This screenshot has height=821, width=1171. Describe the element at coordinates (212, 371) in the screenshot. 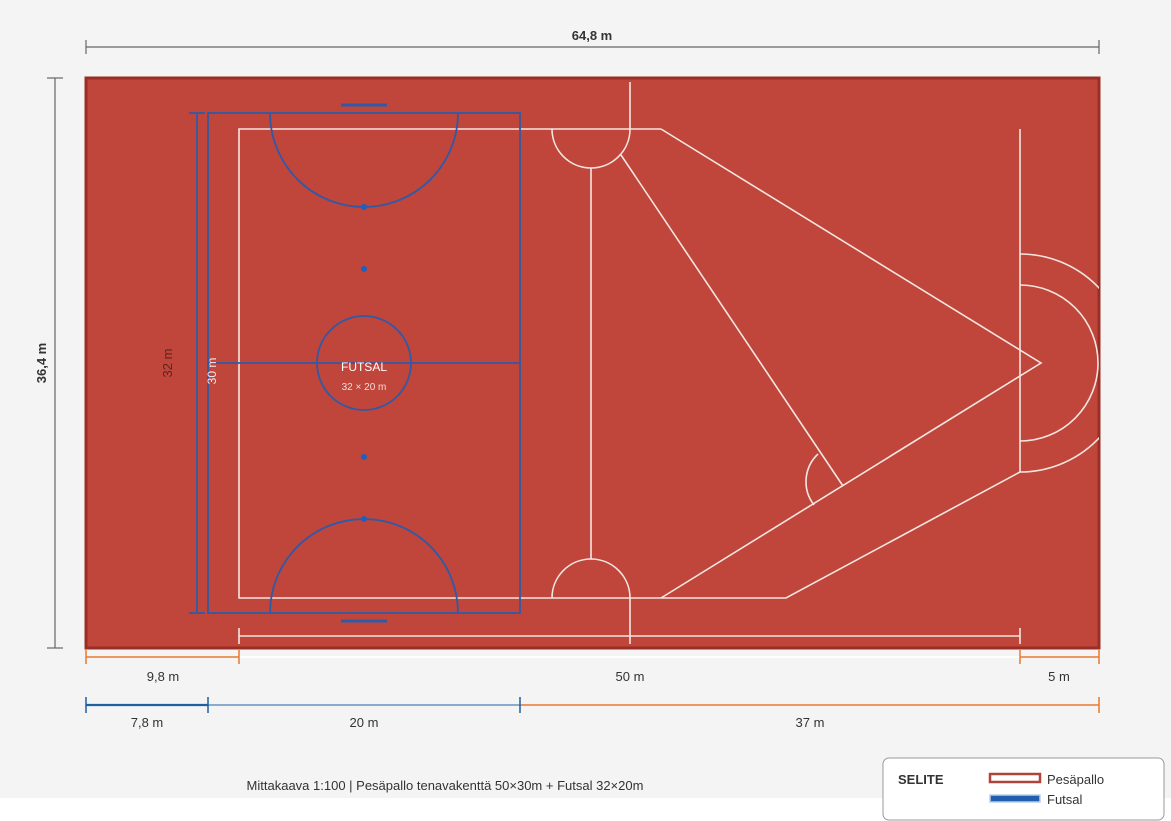

I see `futsal-inner-label: 30 m` at that location.